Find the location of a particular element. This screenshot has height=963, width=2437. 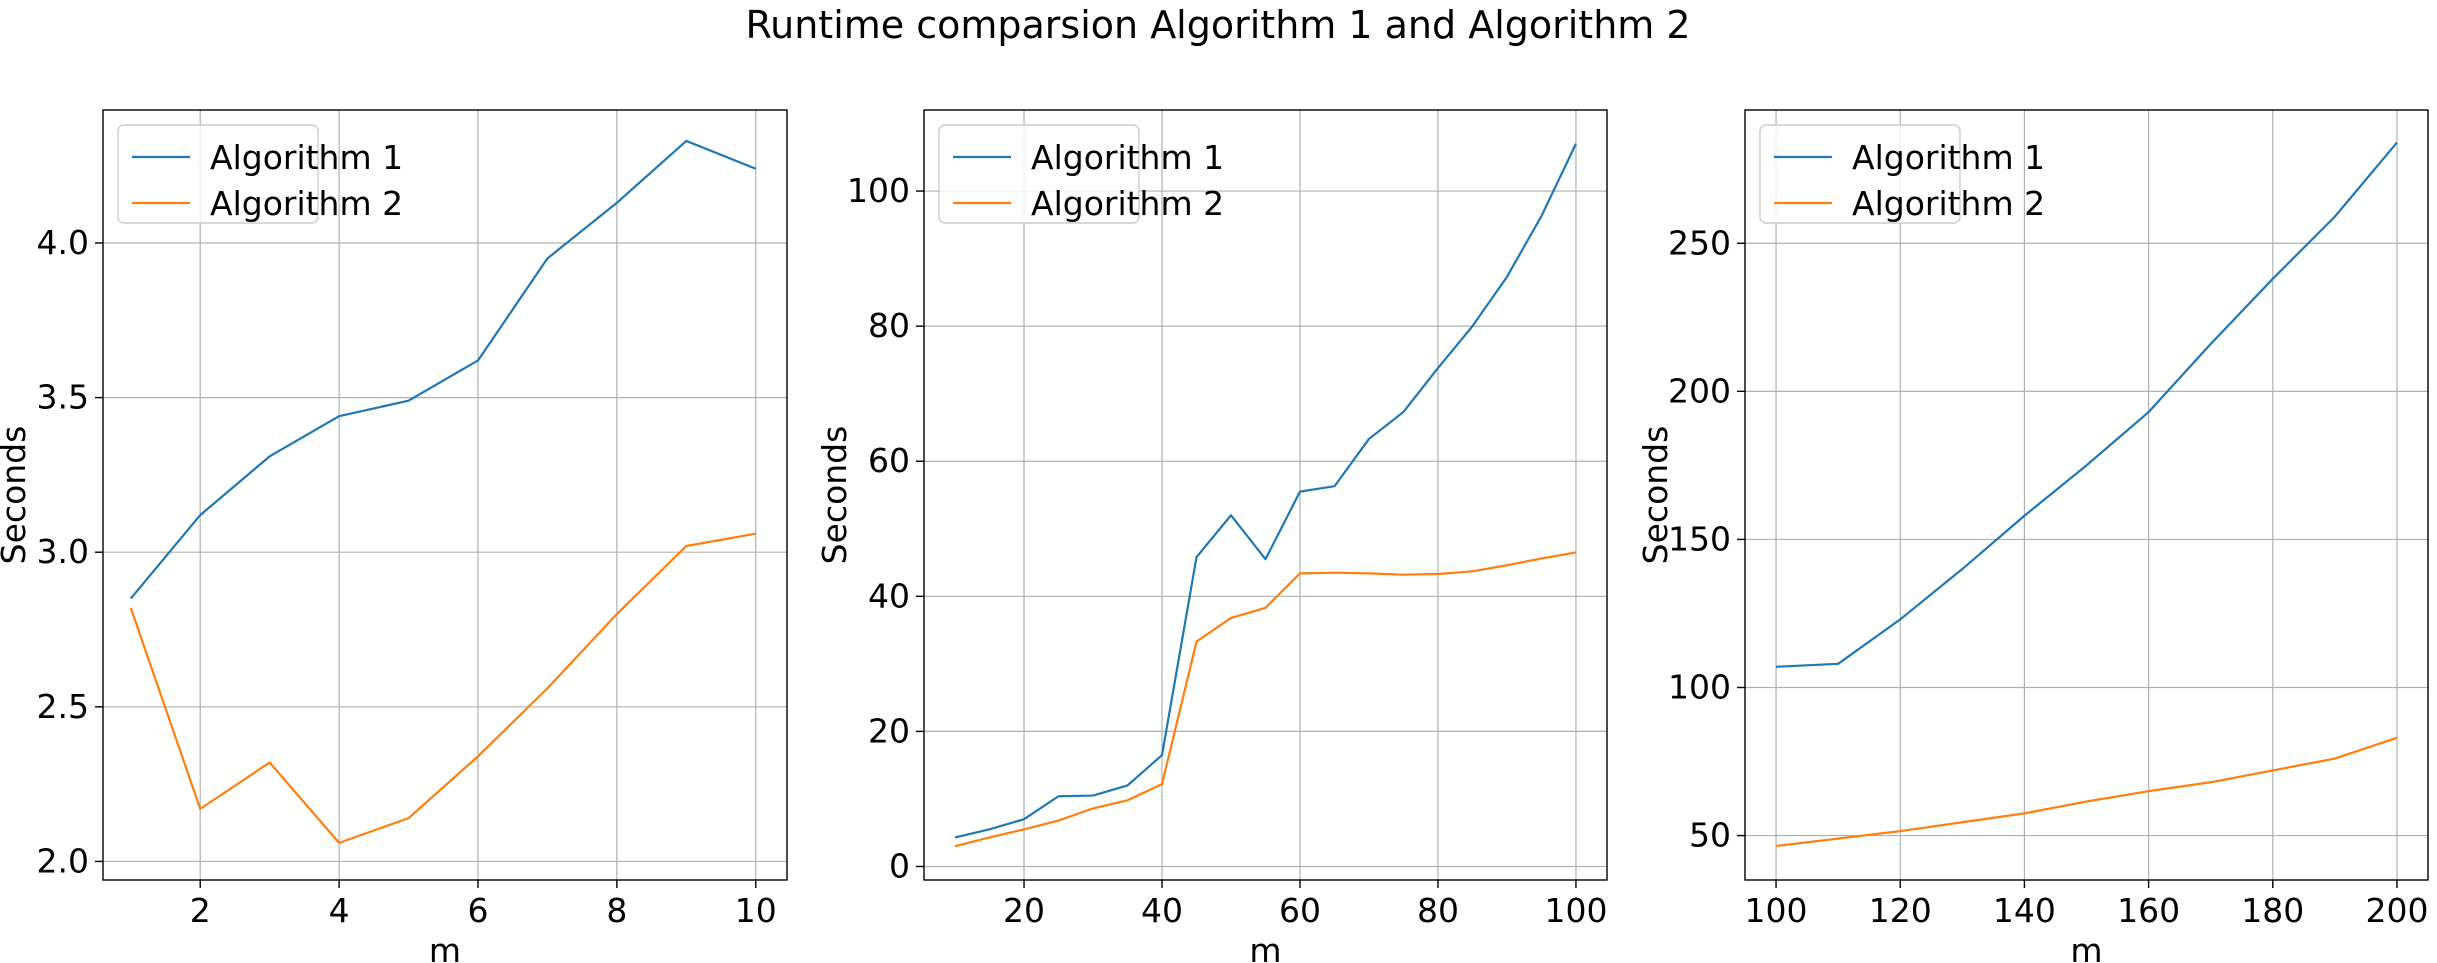

x-tick-label: 120 is located at coordinates (1900, 910).